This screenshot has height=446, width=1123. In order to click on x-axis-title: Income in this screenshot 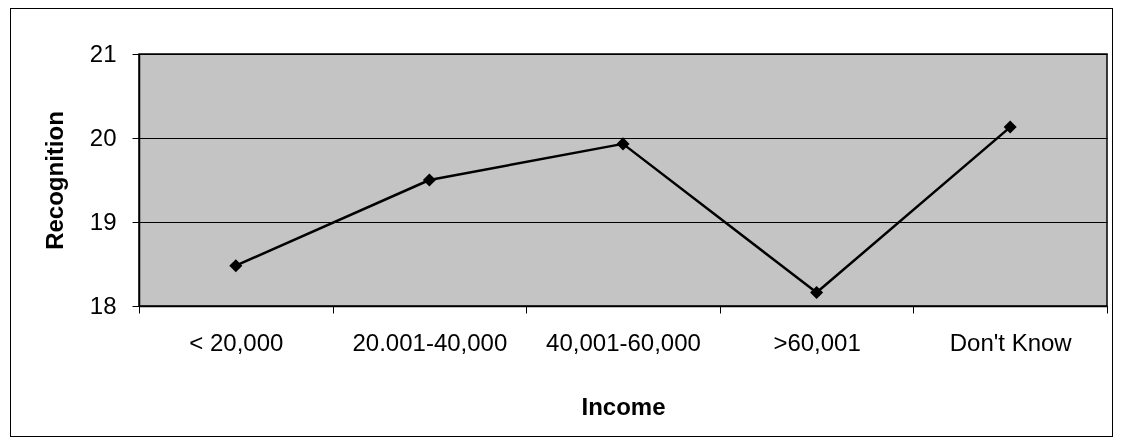, I will do `click(623, 406)`.